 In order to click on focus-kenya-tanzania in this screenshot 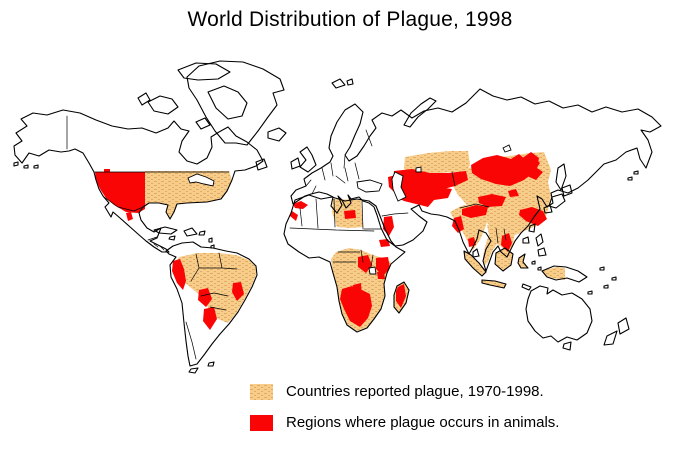, I will do `click(383, 268)`.